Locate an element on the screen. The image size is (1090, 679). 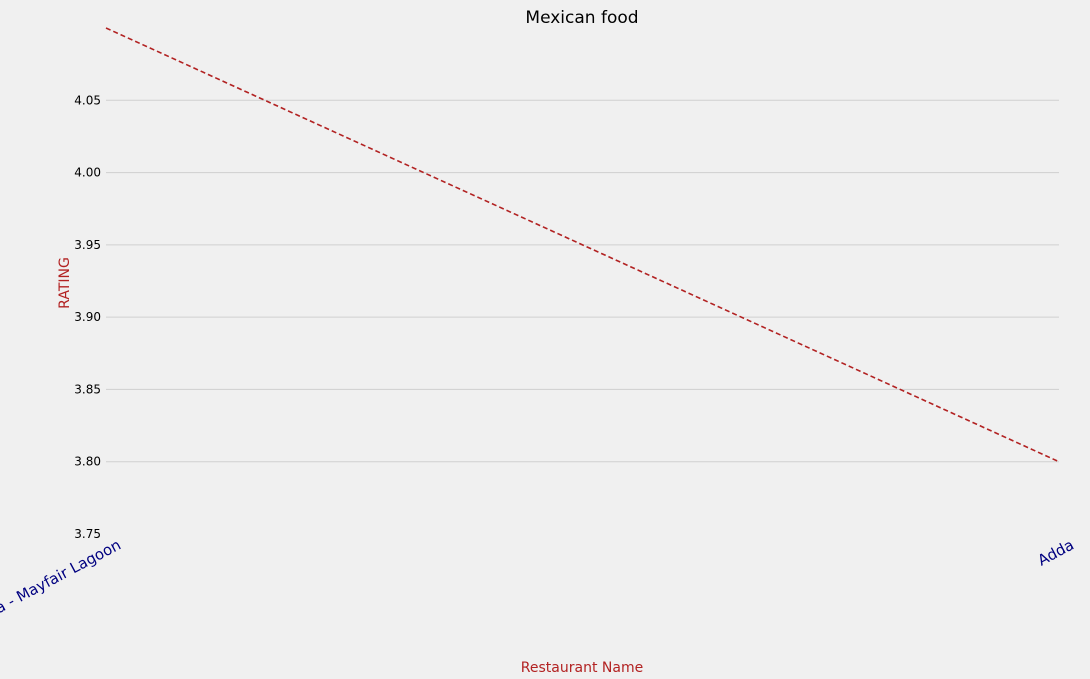
y-tick-label: 3.80 is located at coordinates (87, 462).